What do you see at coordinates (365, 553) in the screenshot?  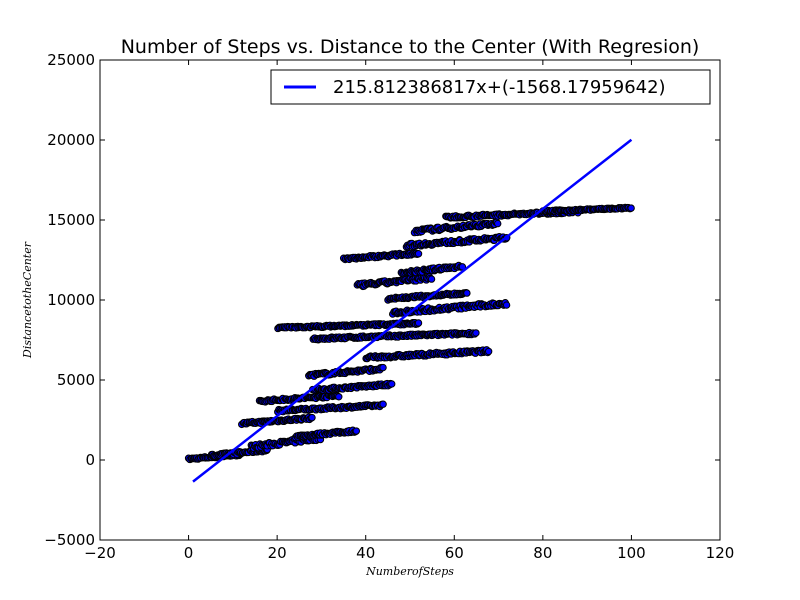 I see `x-tick-label: 40` at bounding box center [365, 553].